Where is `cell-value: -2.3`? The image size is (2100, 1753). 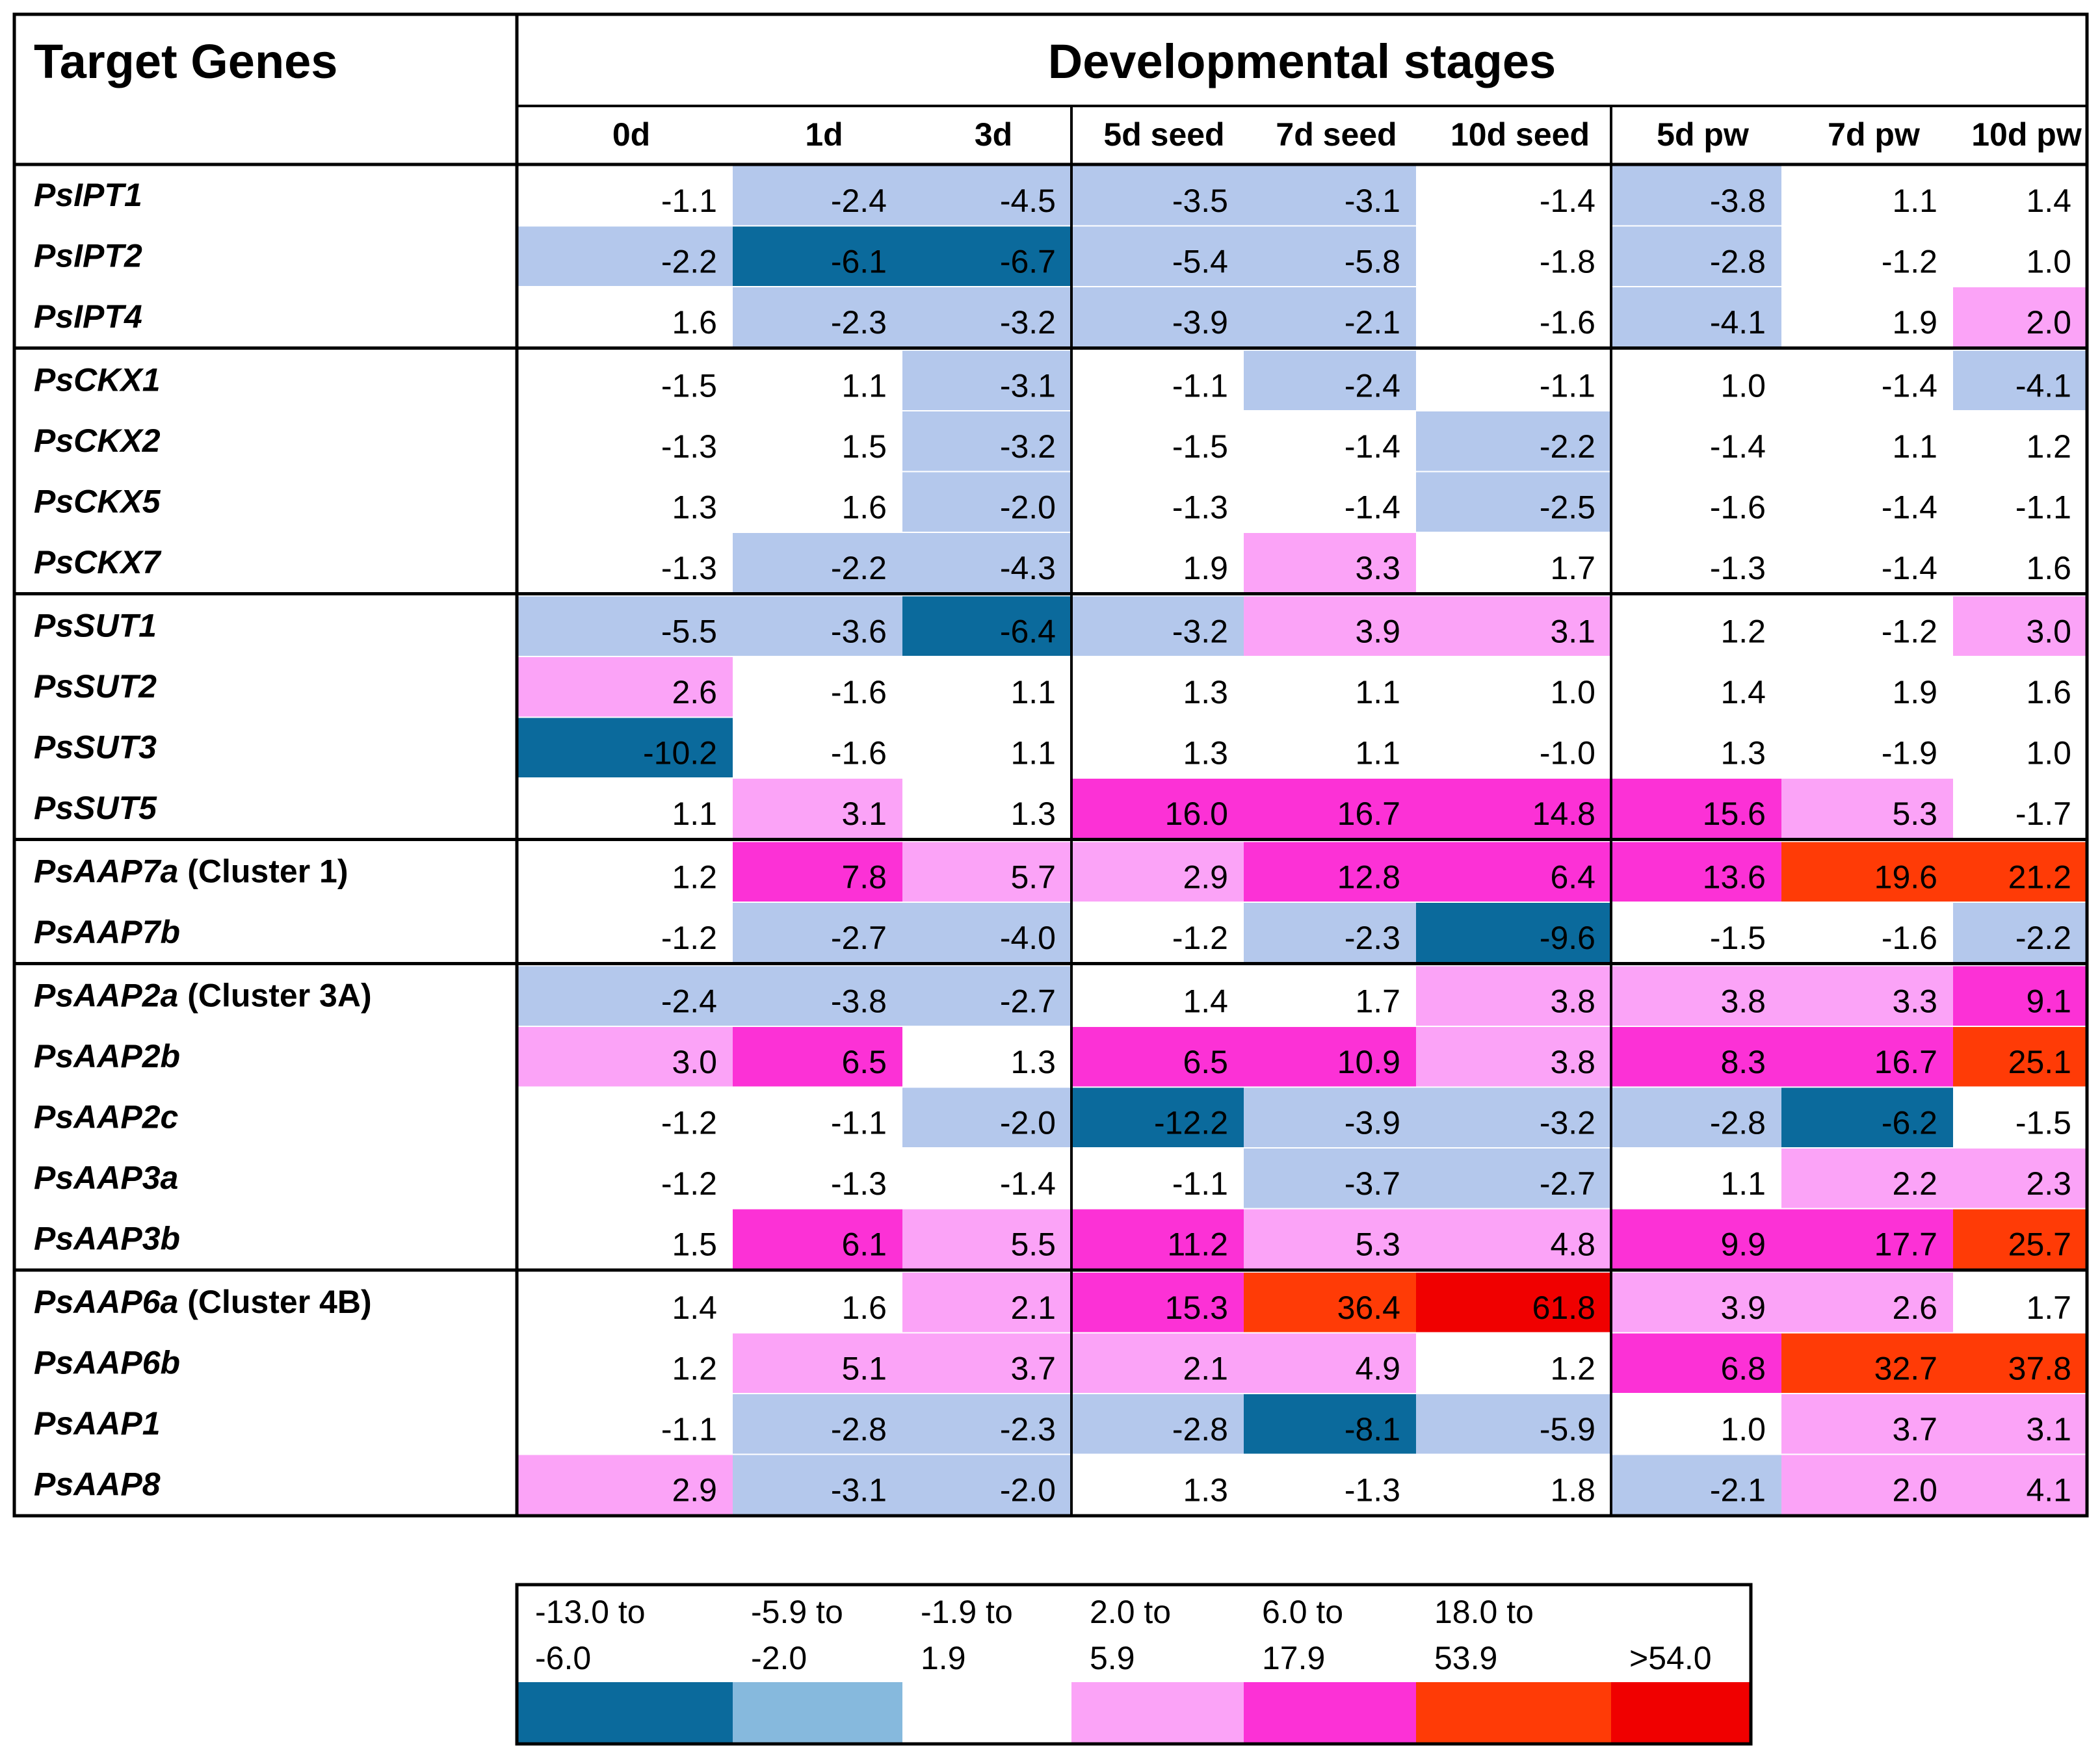 cell-value: -2.3 is located at coordinates (1372, 938).